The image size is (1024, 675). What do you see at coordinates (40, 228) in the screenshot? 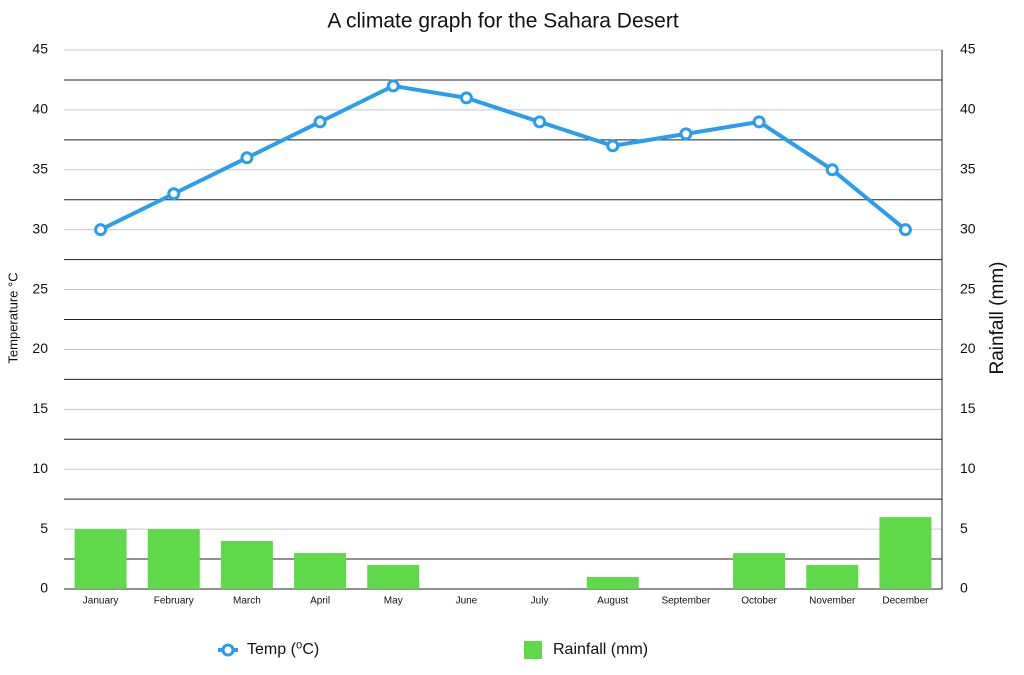
I see `y-tick-label: 30` at bounding box center [40, 228].